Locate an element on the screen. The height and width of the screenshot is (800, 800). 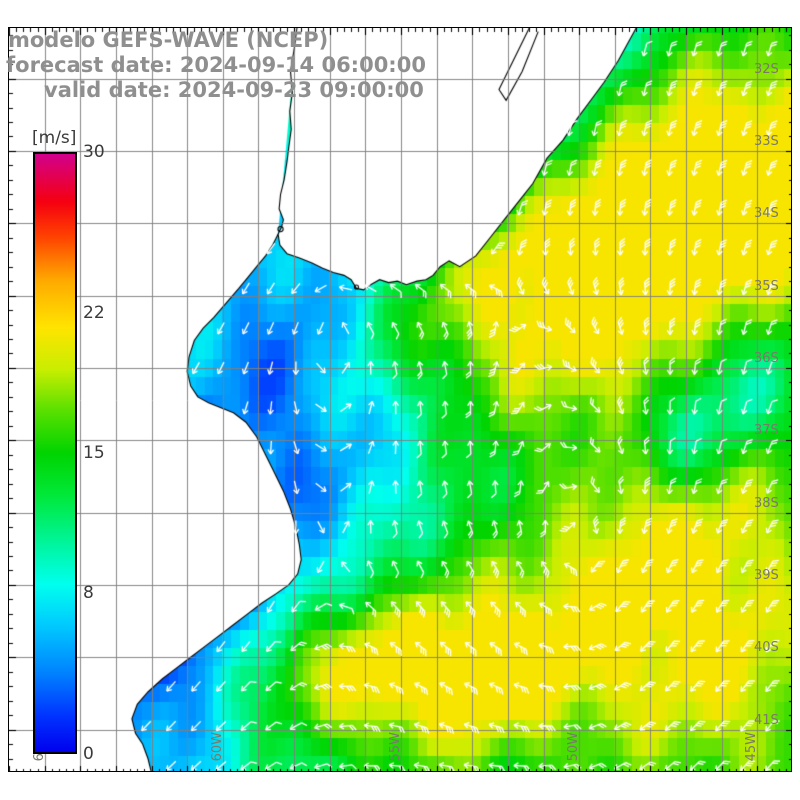
colorbar-tick-30: 30 is located at coordinates (94, 152).